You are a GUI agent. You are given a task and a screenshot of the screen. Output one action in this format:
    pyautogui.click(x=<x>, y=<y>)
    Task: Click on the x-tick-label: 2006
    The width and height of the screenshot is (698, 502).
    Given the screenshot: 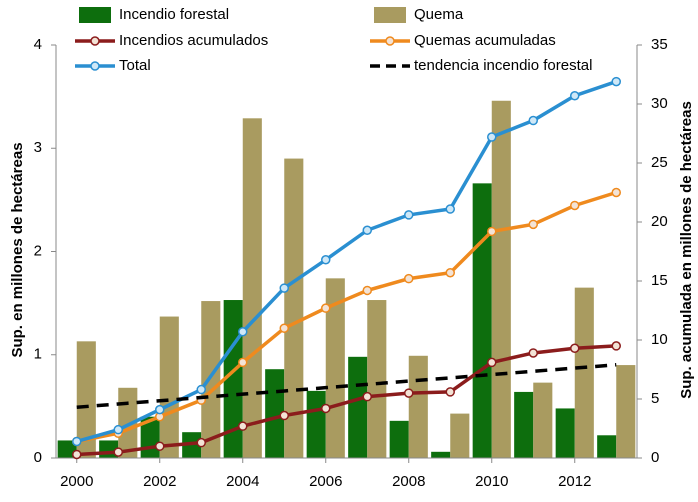 What is the action you would take?
    pyautogui.click(x=325, y=481)
    